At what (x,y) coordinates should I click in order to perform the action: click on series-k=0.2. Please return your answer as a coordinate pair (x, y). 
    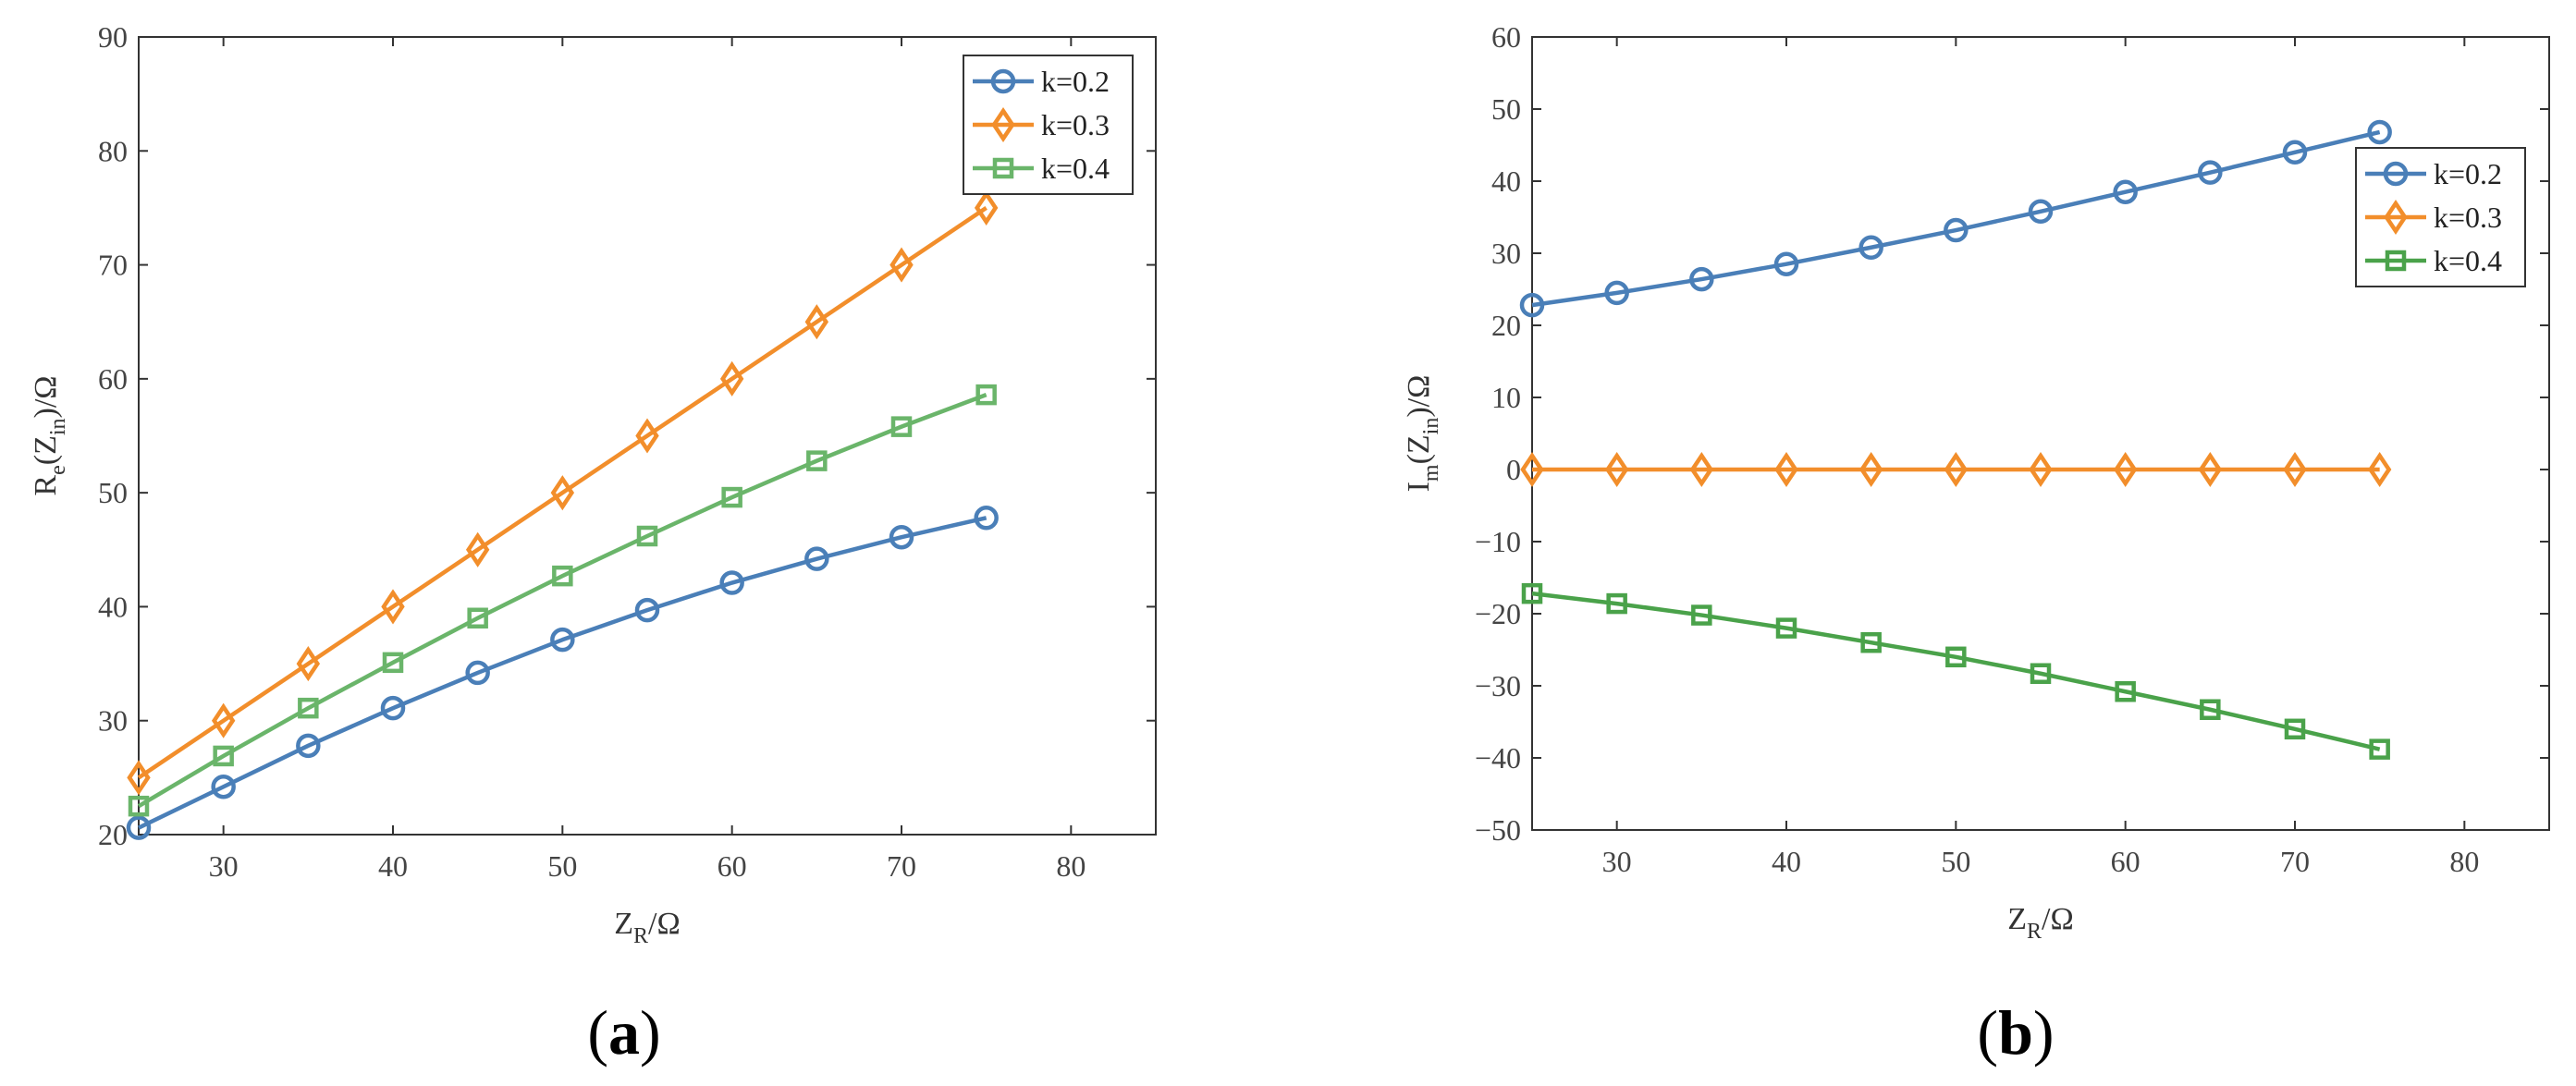
    Looking at the image, I should click on (562, 673).